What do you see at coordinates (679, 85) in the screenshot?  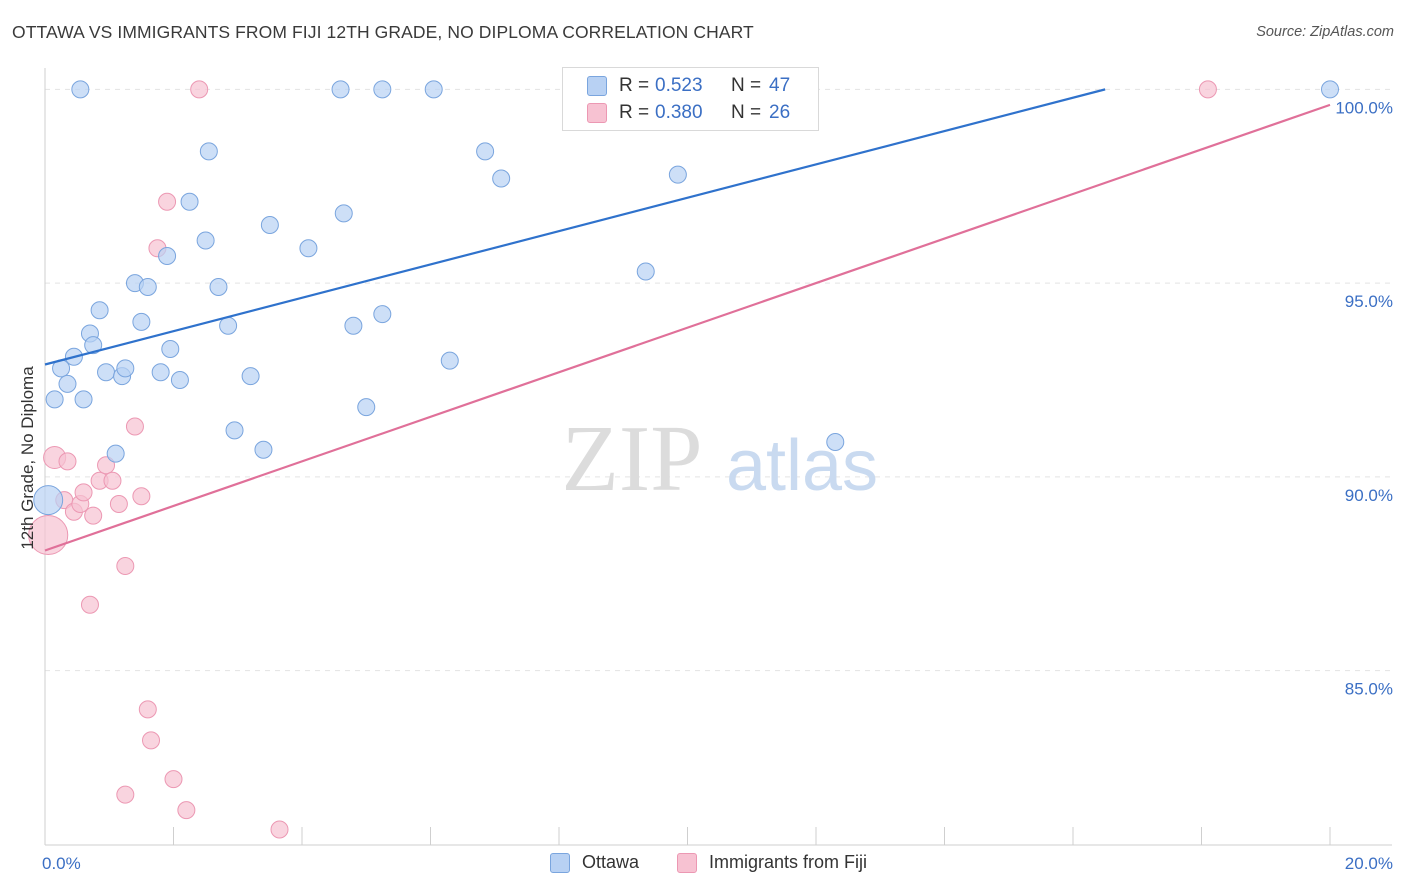 I see `legend-r-value-ottawa: 0.523` at bounding box center [679, 85].